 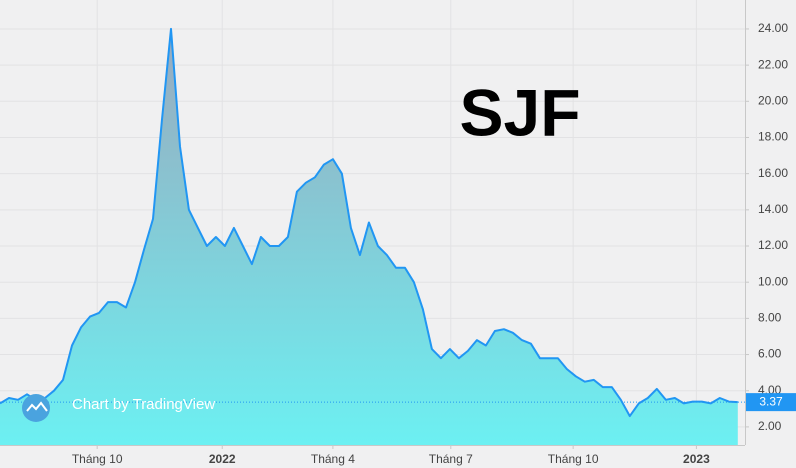 I want to click on x-tick-label: 2023, so click(x=696, y=459).